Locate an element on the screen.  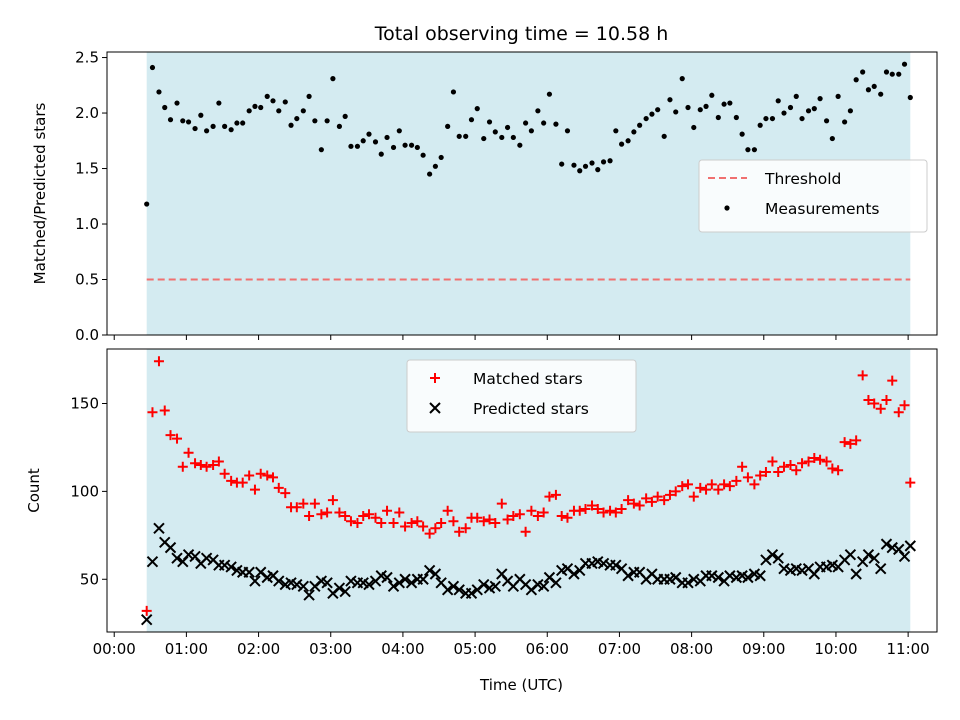
legend-box is located at coordinates (521, 396).